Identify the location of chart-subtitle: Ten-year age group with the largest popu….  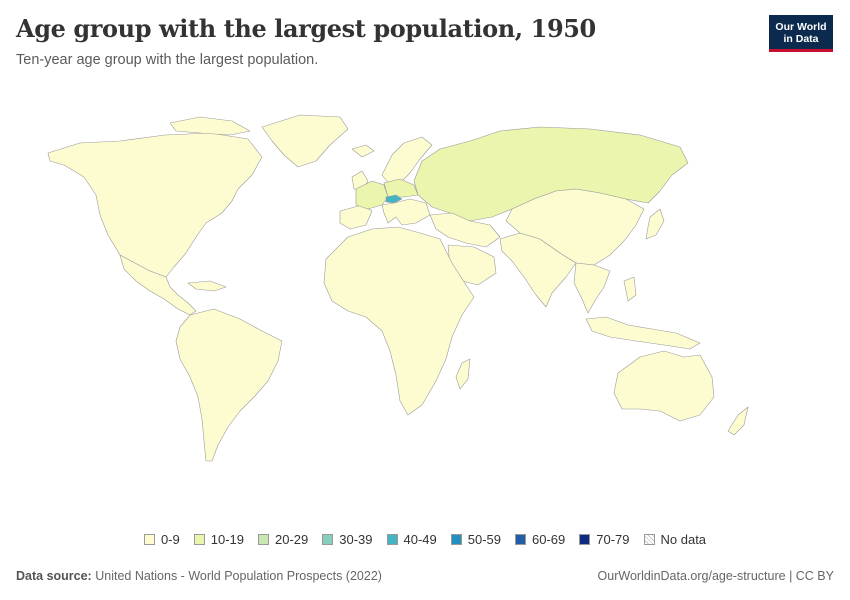
(167, 60).